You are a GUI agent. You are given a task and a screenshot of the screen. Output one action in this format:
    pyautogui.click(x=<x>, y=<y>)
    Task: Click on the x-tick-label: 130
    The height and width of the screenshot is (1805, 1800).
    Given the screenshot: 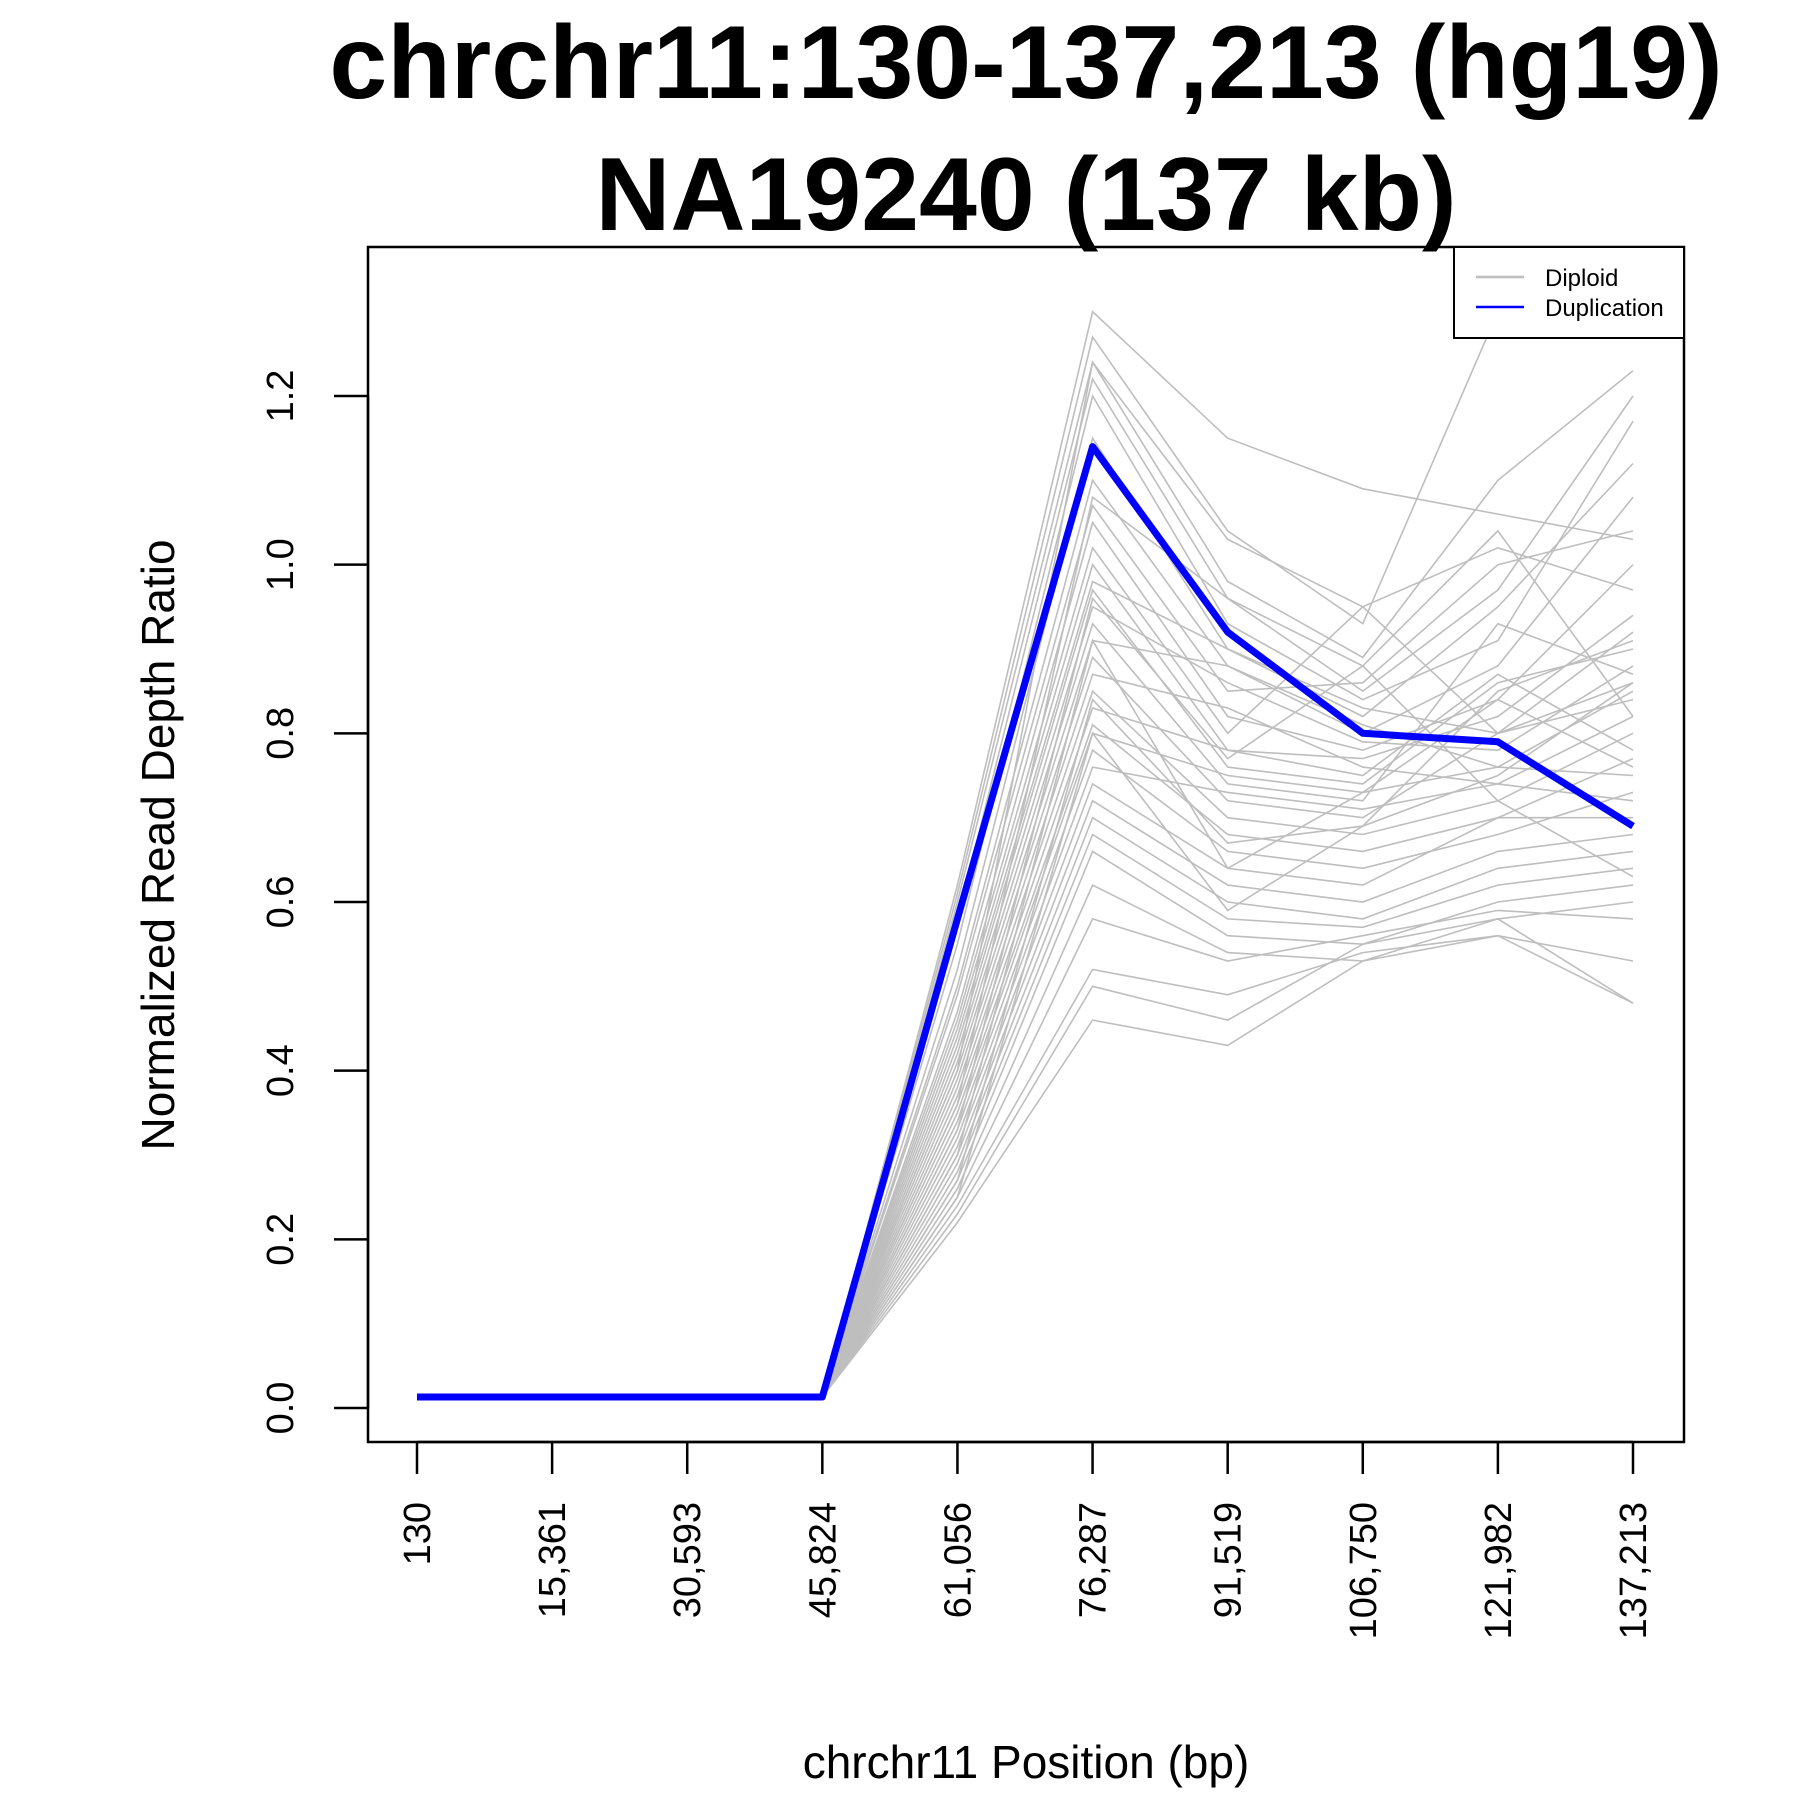 What is the action you would take?
    pyautogui.click(x=418, y=1533)
    